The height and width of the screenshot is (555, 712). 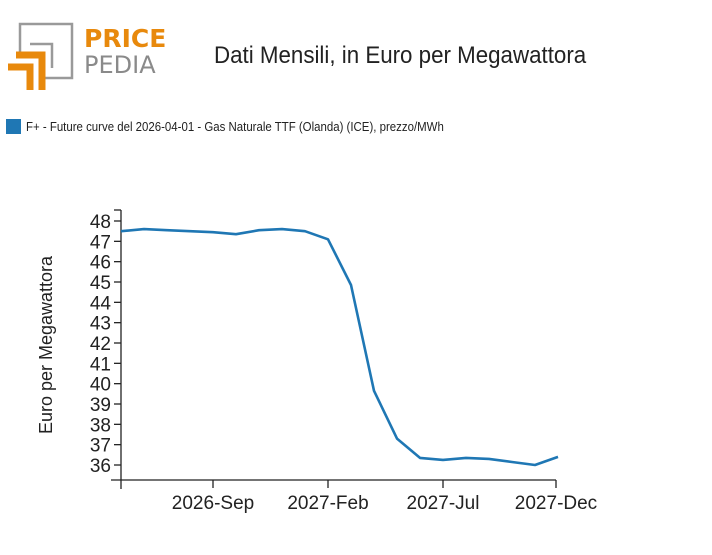 I want to click on logo-mark-icon, so click(x=41, y=56).